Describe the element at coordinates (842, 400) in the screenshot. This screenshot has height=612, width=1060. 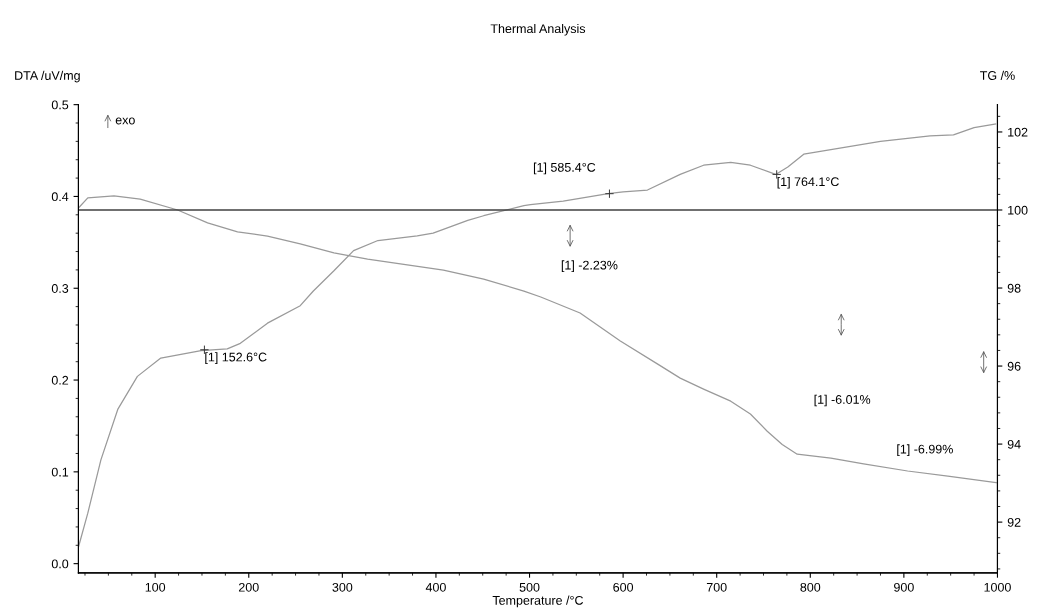
I see `annotation: [1] -6.01%` at that location.